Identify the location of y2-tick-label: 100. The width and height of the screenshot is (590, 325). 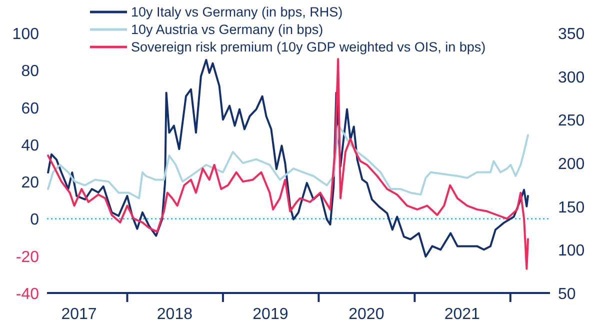
(571, 251).